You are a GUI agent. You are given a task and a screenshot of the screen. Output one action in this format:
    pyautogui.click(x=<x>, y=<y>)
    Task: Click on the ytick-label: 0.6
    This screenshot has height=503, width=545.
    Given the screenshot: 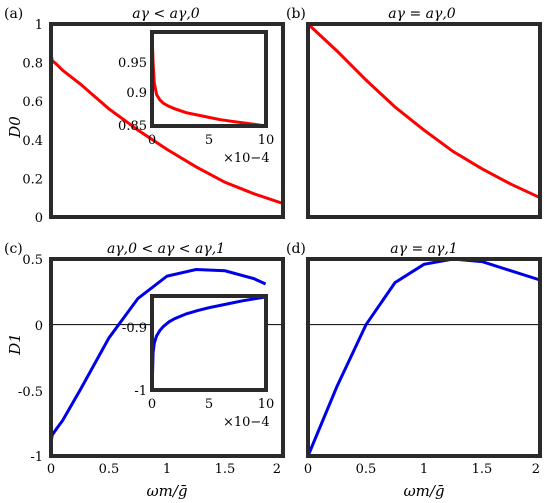 What is the action you would take?
    pyautogui.click(x=32, y=102)
    